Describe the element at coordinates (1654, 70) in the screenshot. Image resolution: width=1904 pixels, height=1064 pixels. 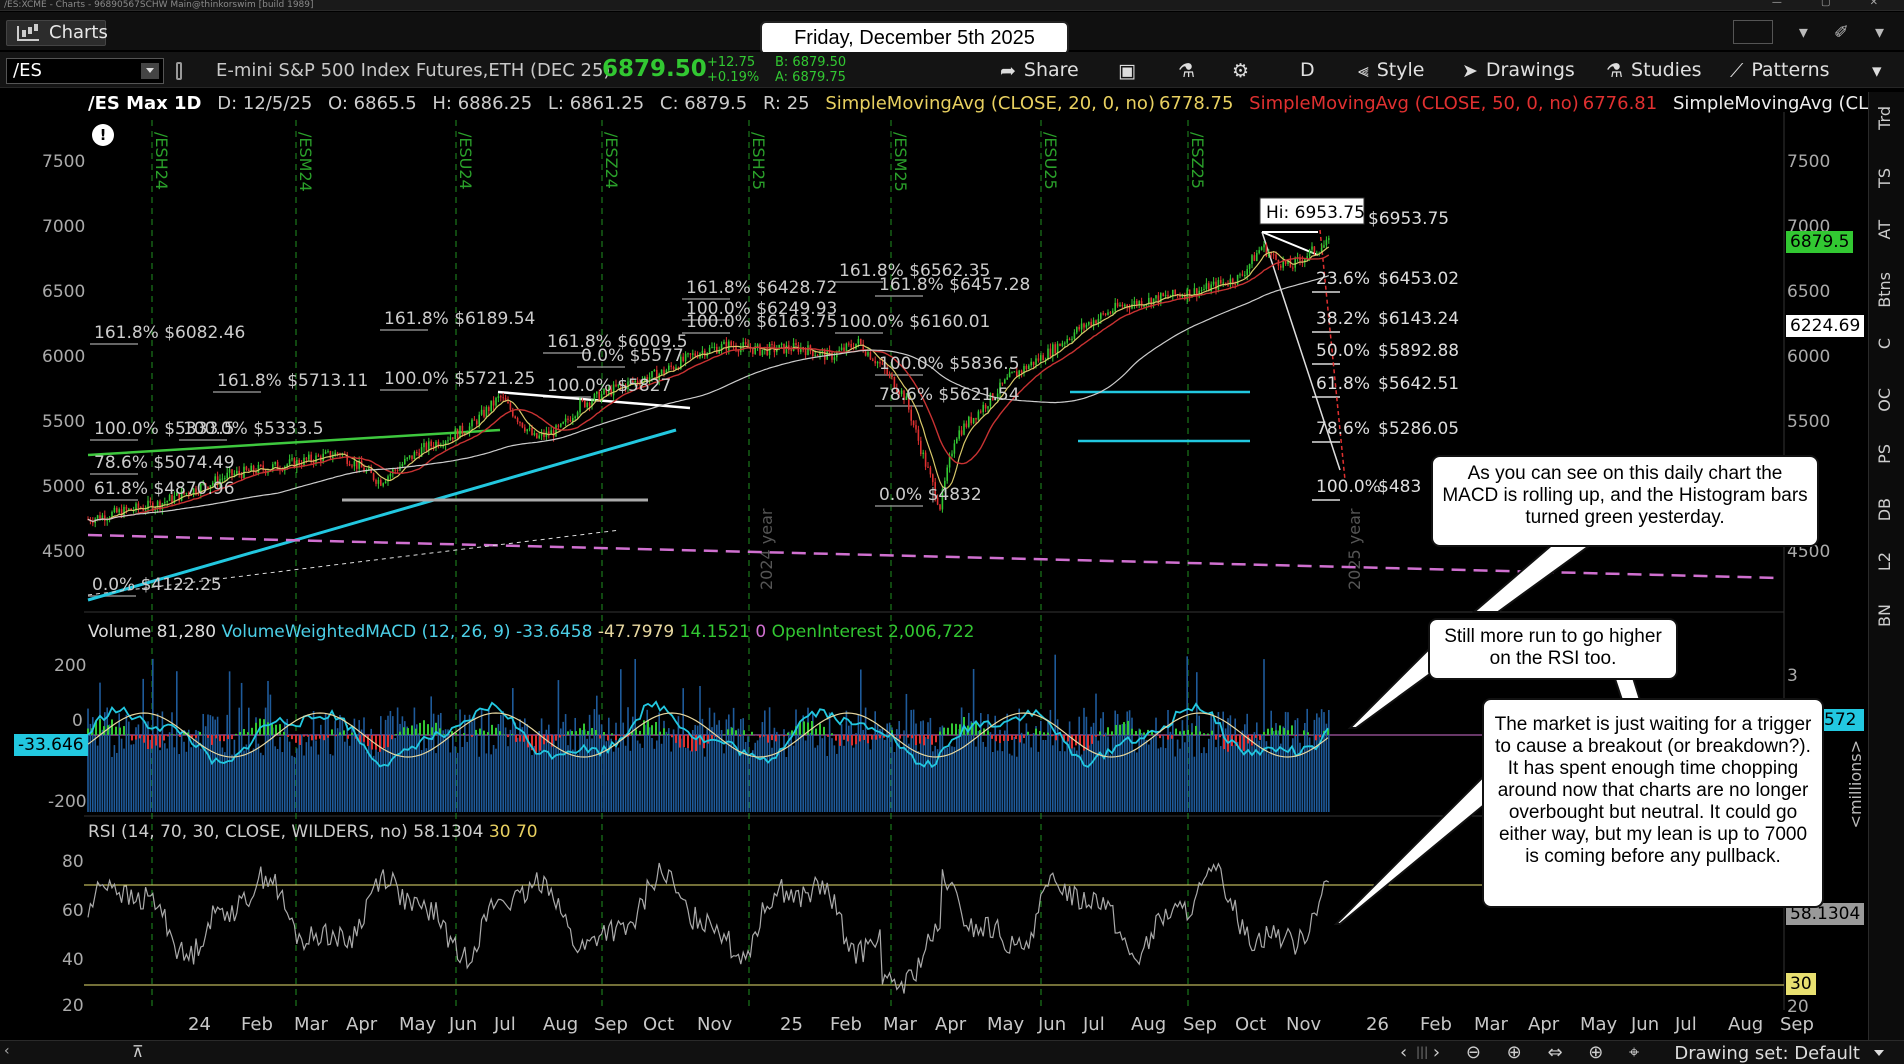
I see `studies-button: ⚗ Studies` at that location.